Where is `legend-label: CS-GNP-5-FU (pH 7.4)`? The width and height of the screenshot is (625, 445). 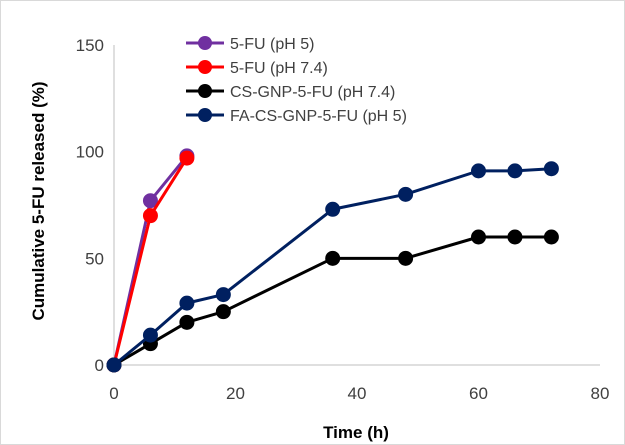
legend-label: CS-GNP-5-FU (pH 7.4) is located at coordinates (312, 92).